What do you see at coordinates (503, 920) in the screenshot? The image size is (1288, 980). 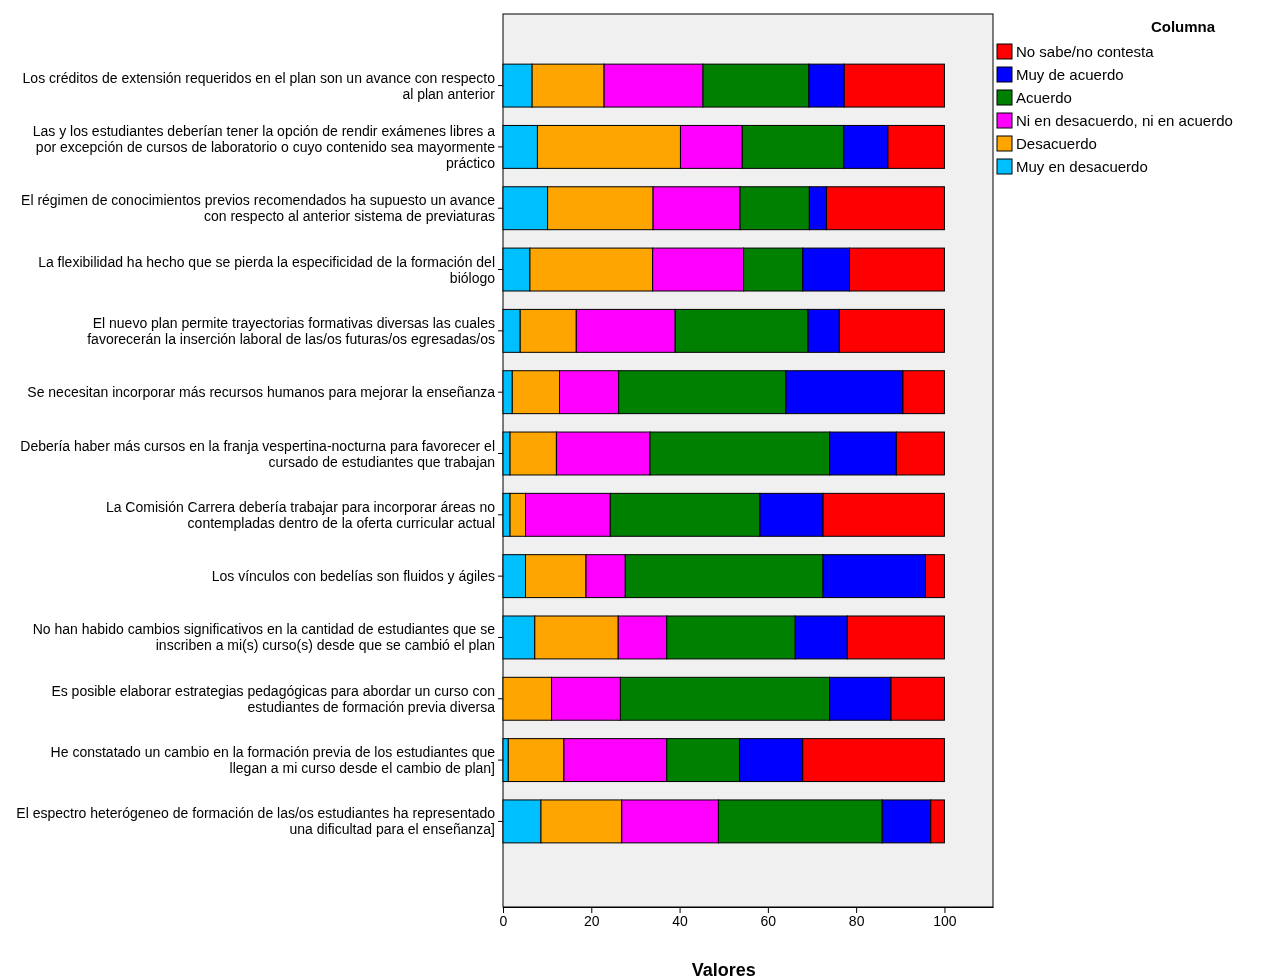 I see `x-tick-label: 0` at bounding box center [503, 920].